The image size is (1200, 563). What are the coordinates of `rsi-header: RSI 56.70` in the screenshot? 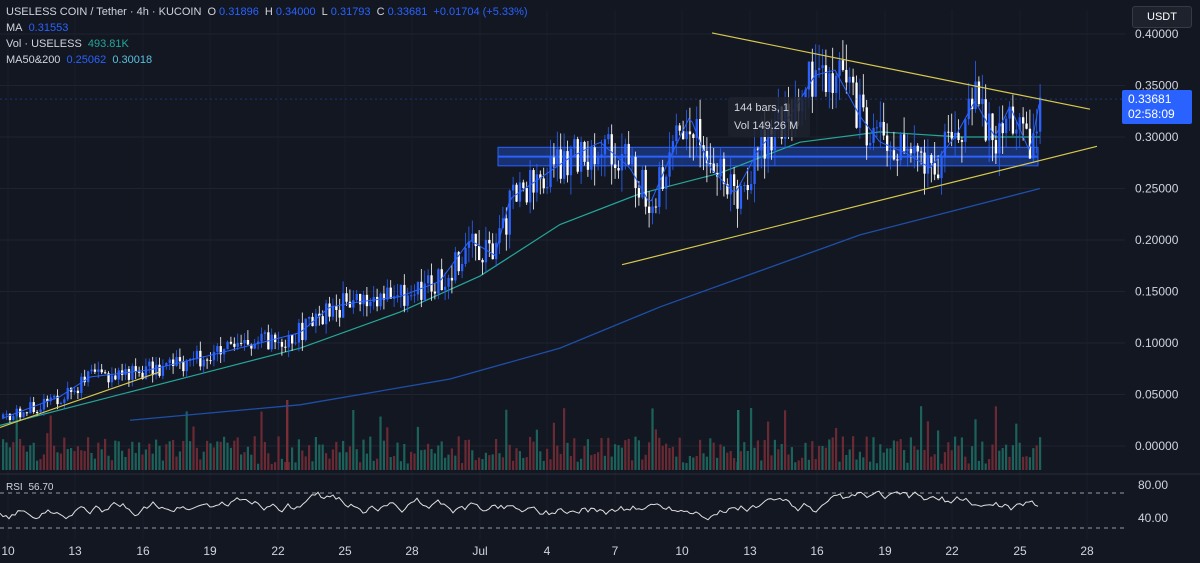 It's located at (31, 487).